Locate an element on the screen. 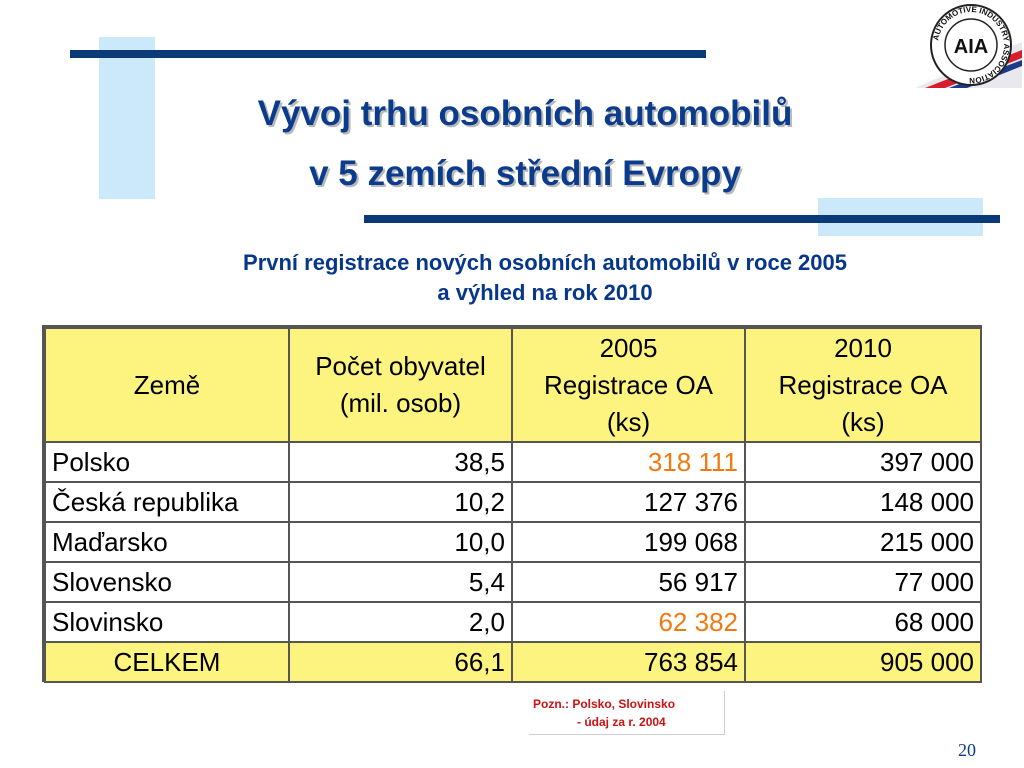 The height and width of the screenshot is (768, 1024). header-reg2005-year: 2005 is located at coordinates (628, 347).